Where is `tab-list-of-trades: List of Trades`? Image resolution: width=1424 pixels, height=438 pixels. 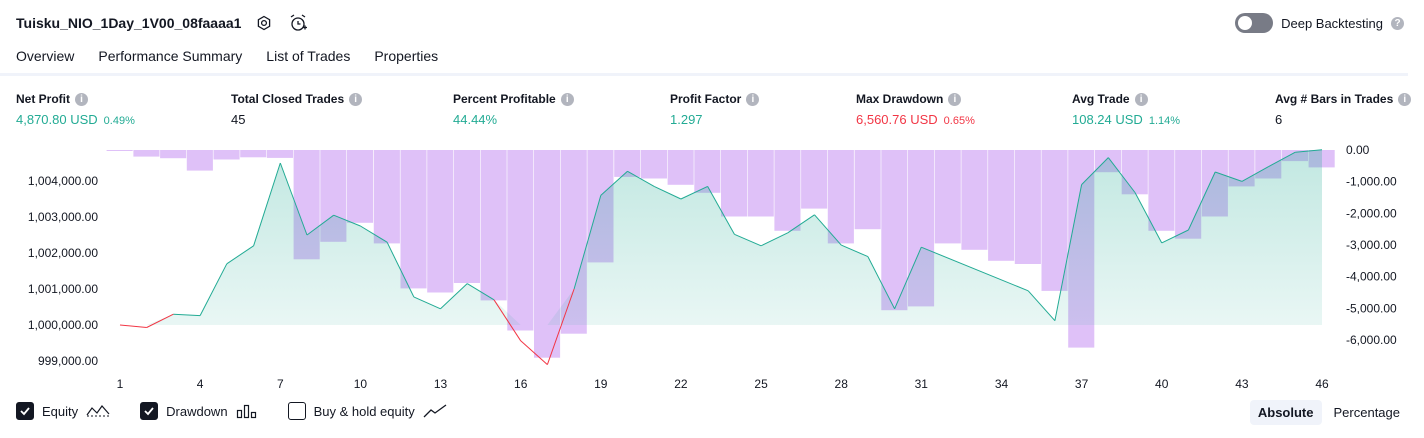 tab-list-of-trades: List of Trades is located at coordinates (308, 56).